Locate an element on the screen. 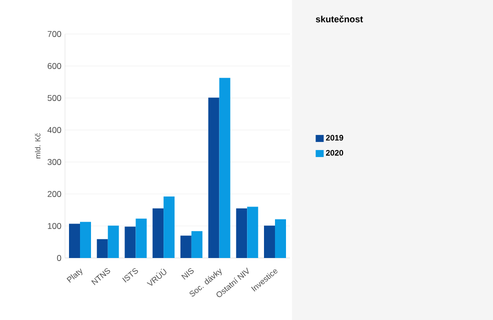 The height and width of the screenshot is (320, 493). y-tick-label: 100 is located at coordinates (55, 225).